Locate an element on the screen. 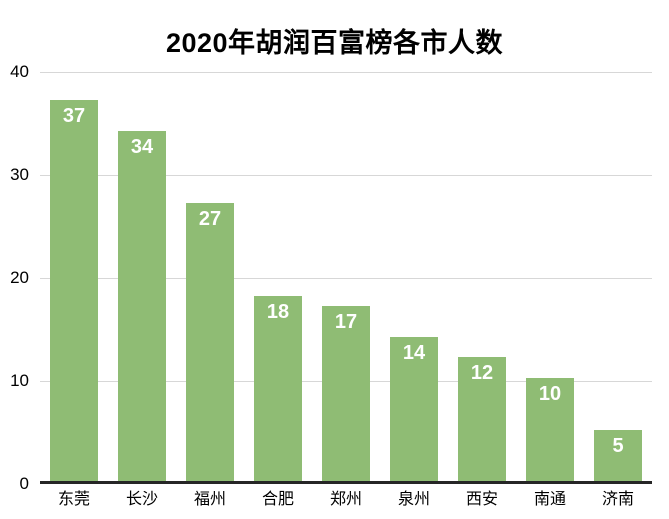 The width and height of the screenshot is (669, 519). bar-泉州: 14 is located at coordinates (414, 408).